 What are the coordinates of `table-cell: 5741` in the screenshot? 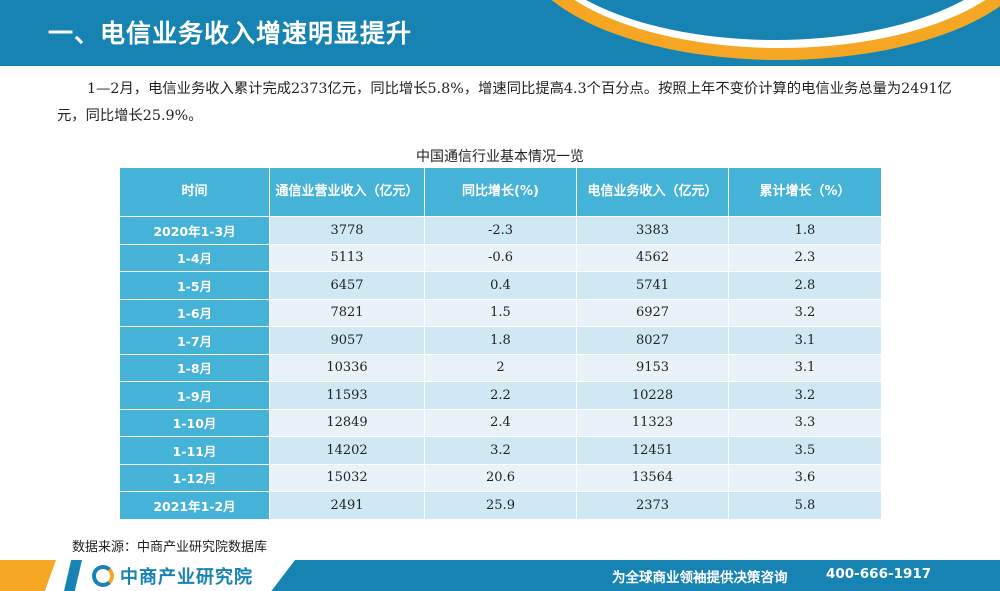 It's located at (652, 285).